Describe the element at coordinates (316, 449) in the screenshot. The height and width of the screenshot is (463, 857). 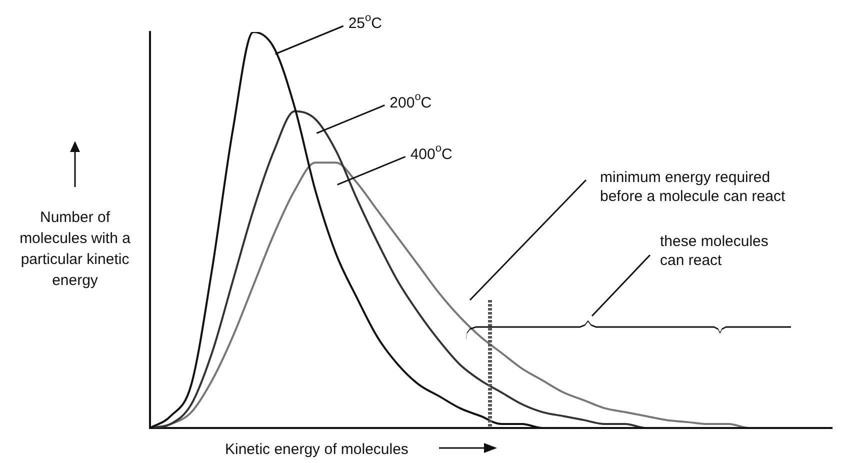
I see `x-axis-title: Kinetic energy of molecules` at that location.